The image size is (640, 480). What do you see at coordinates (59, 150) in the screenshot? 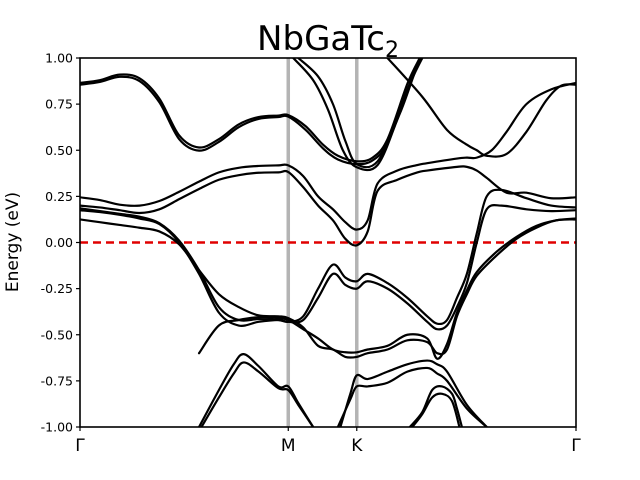
I see `y-tick-label: 0.50` at bounding box center [59, 150].